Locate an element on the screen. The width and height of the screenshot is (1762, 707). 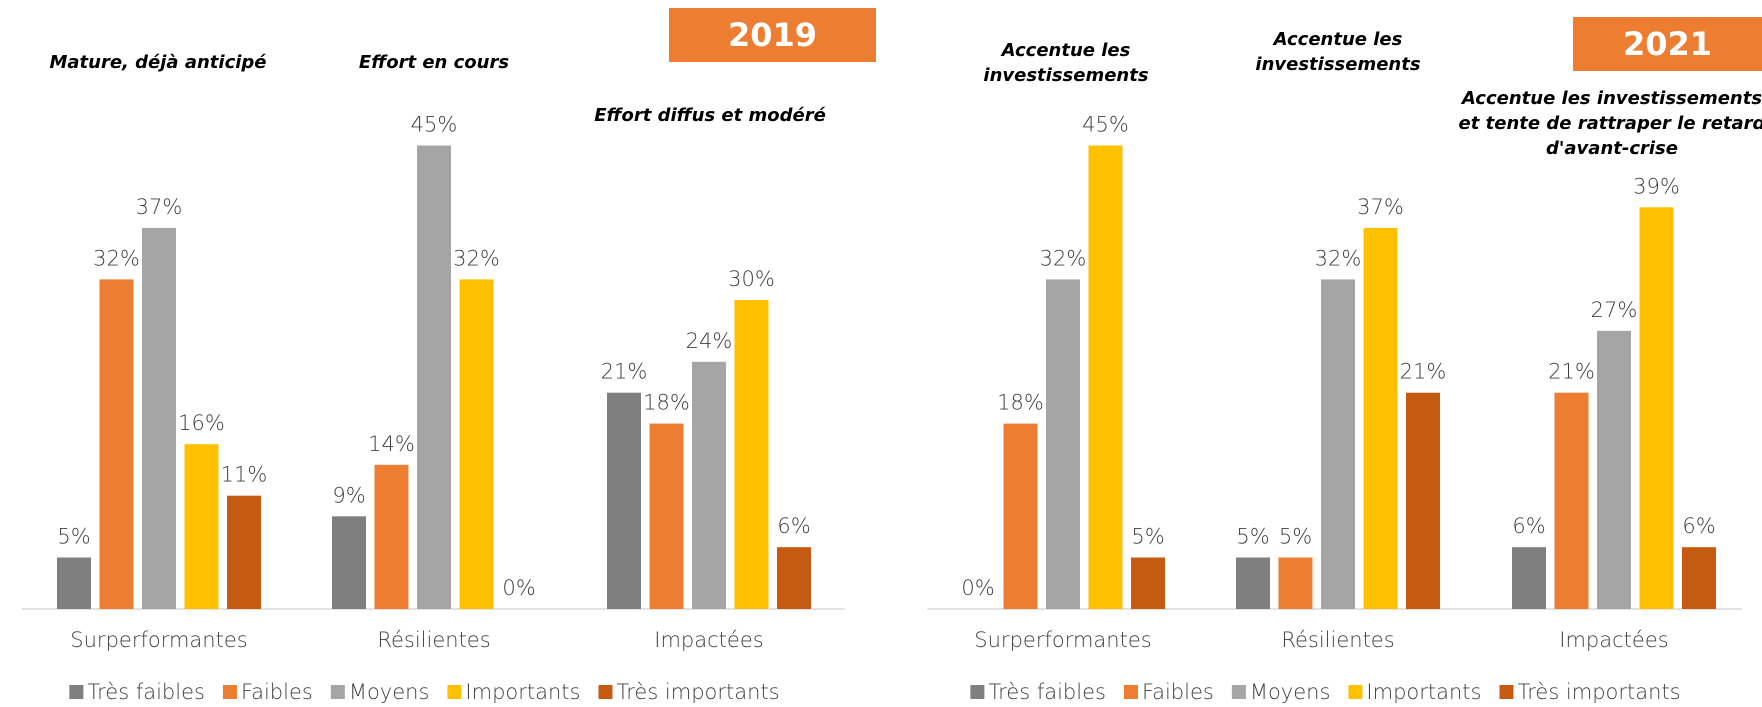
annotation: Effort en cours is located at coordinates (434, 62).